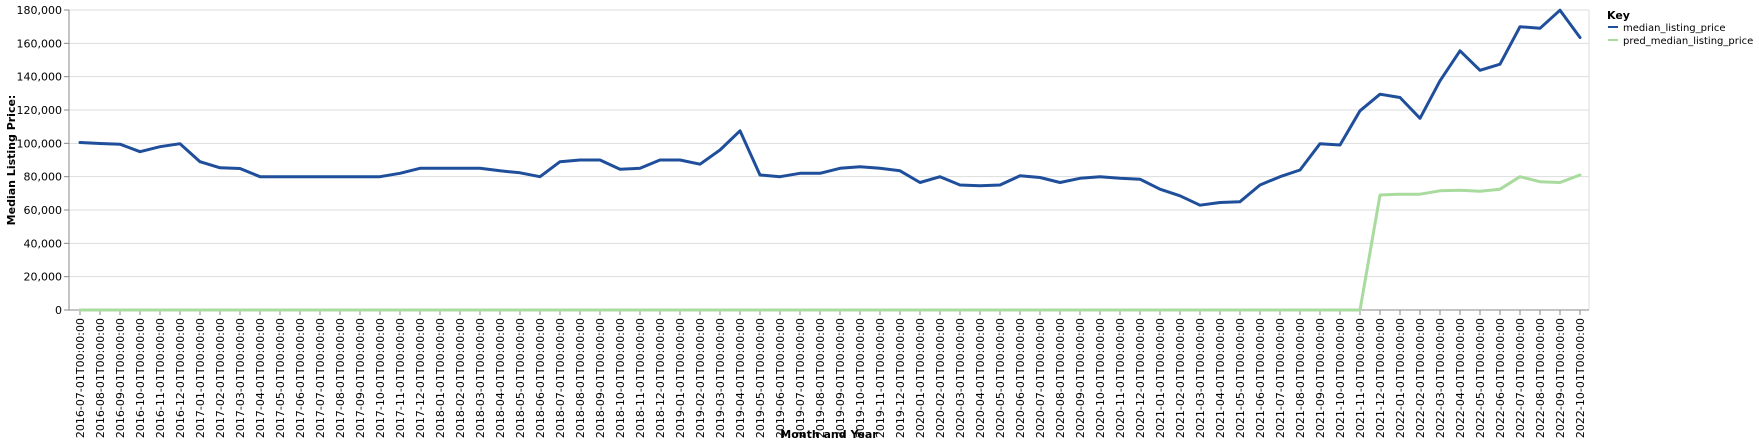 This screenshot has width=1759, height=447. I want to click on x-tick-label: 2017-01-01T00:00:00, so click(200, 378).